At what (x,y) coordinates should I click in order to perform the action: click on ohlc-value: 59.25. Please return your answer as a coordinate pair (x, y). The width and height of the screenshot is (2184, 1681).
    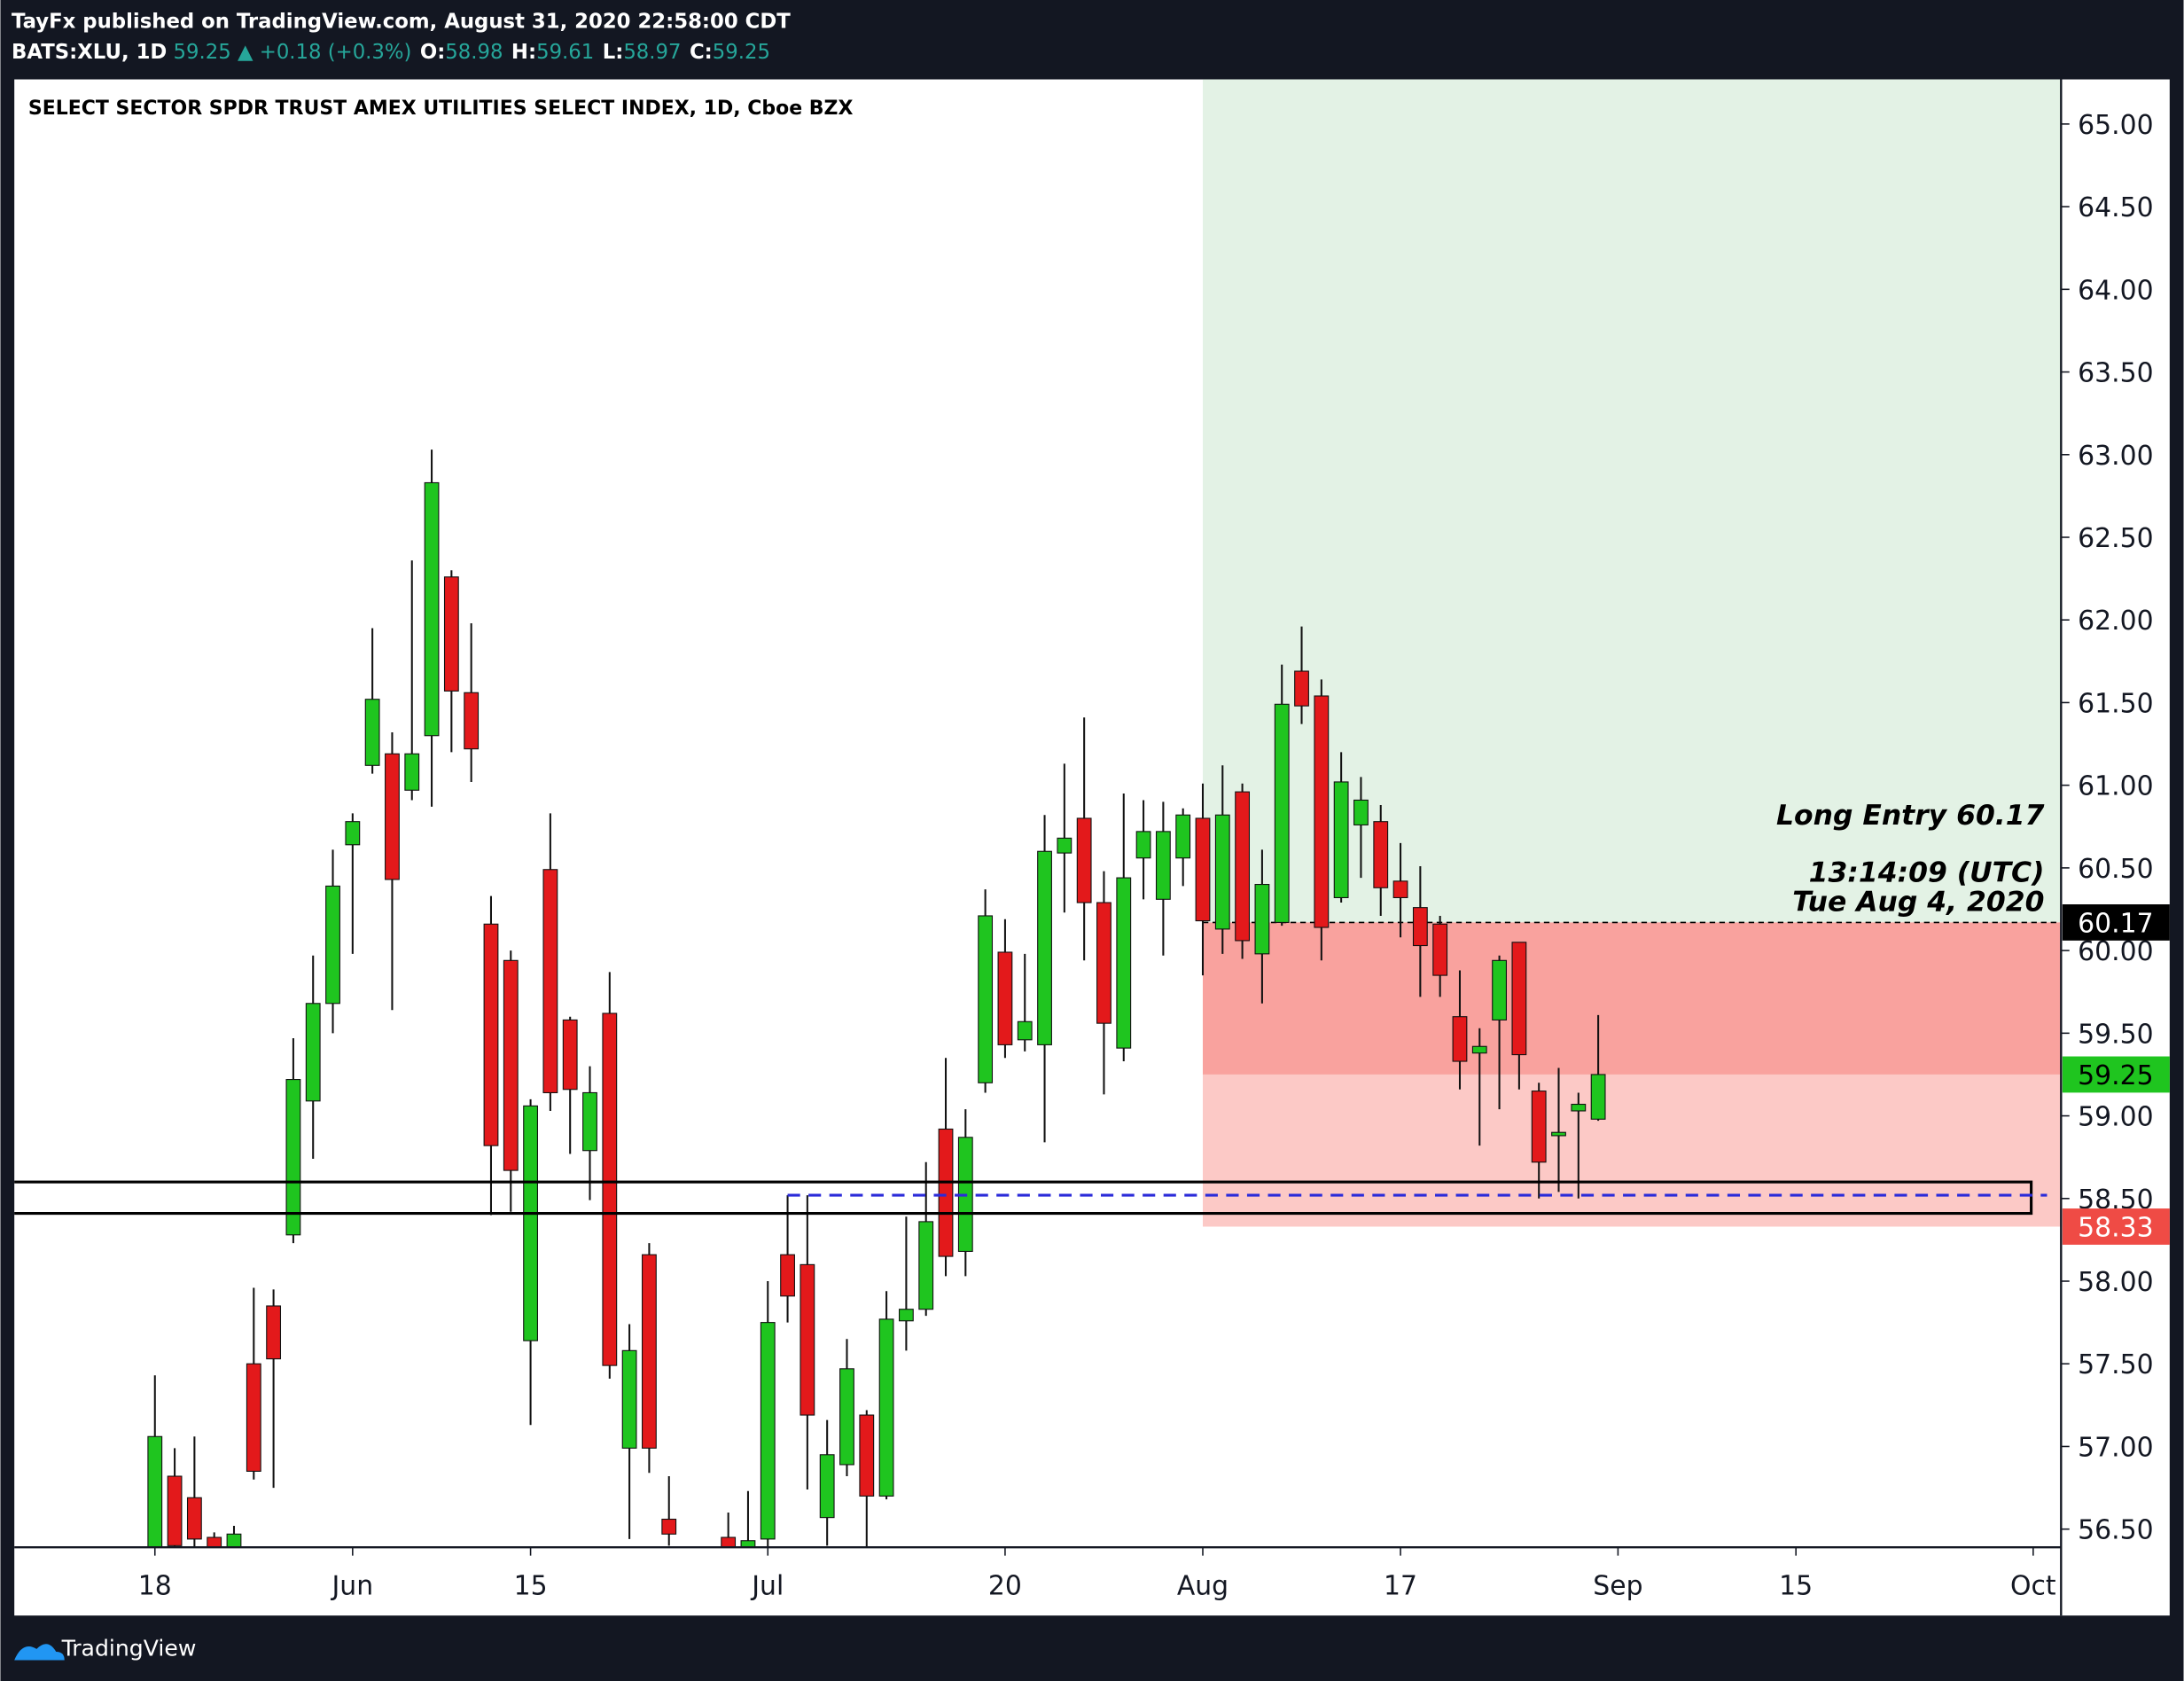
    Looking at the image, I should click on (741, 52).